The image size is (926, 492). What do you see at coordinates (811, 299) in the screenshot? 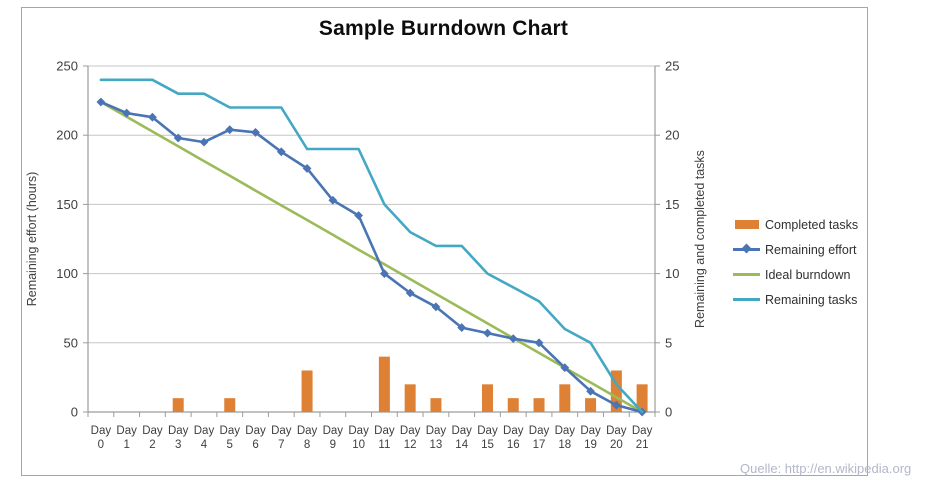
I see `legend-label: Remaining tasks` at bounding box center [811, 299].